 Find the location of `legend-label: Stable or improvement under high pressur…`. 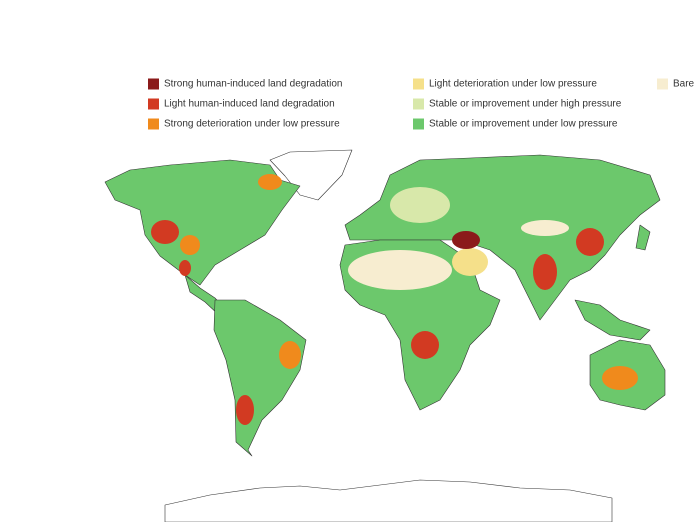

legend-label: Stable or improvement under high pressur… is located at coordinates (525, 104).